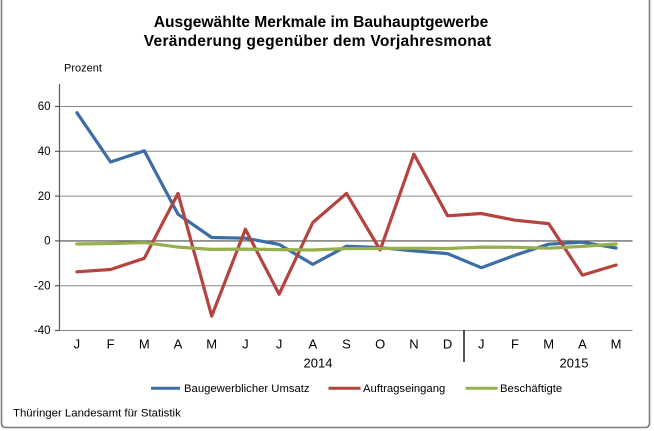  Describe the element at coordinates (574, 363) in the screenshot. I see `svg-text: 2015` at that location.